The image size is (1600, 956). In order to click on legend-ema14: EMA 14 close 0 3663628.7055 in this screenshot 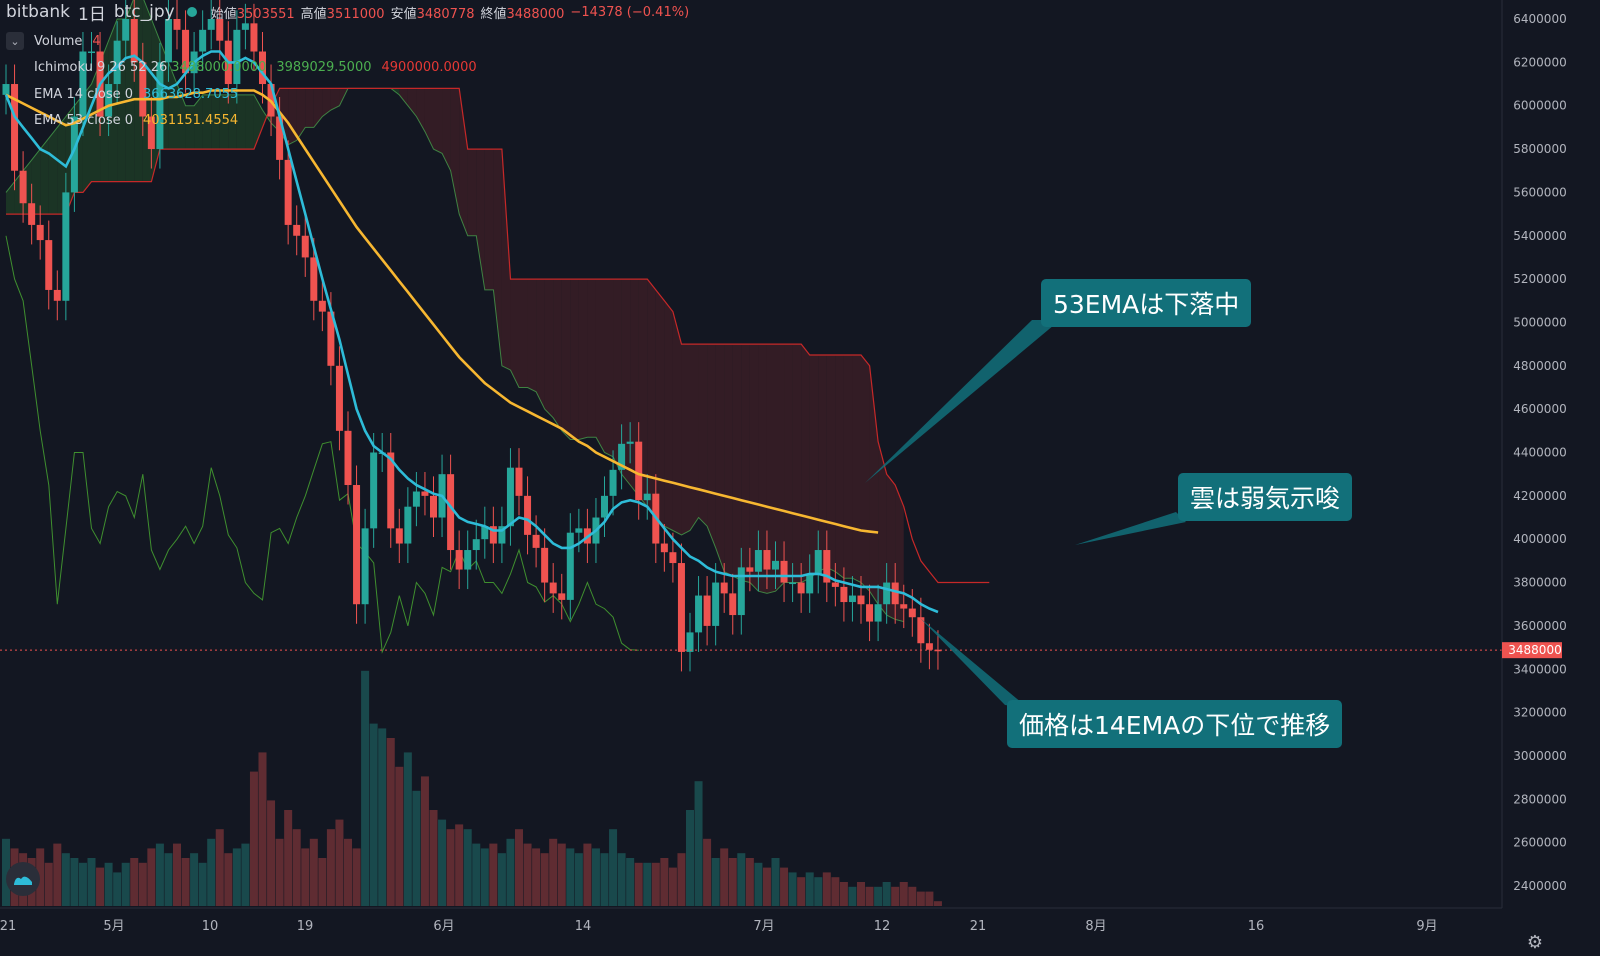, I will do `click(241, 94)`.